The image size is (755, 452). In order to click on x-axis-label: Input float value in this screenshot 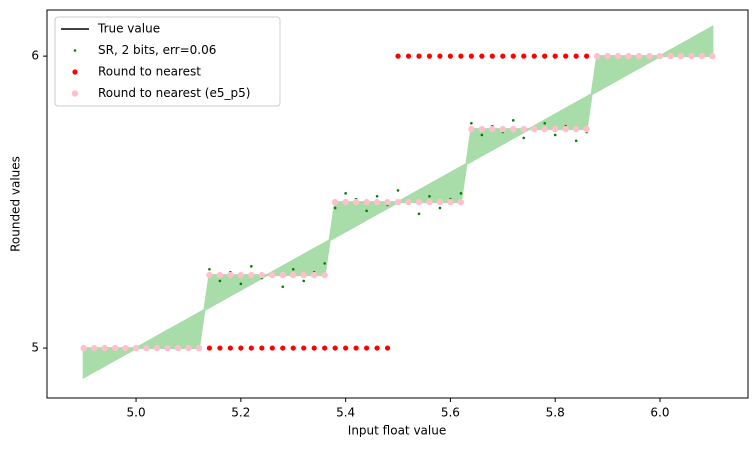, I will do `click(397, 431)`.